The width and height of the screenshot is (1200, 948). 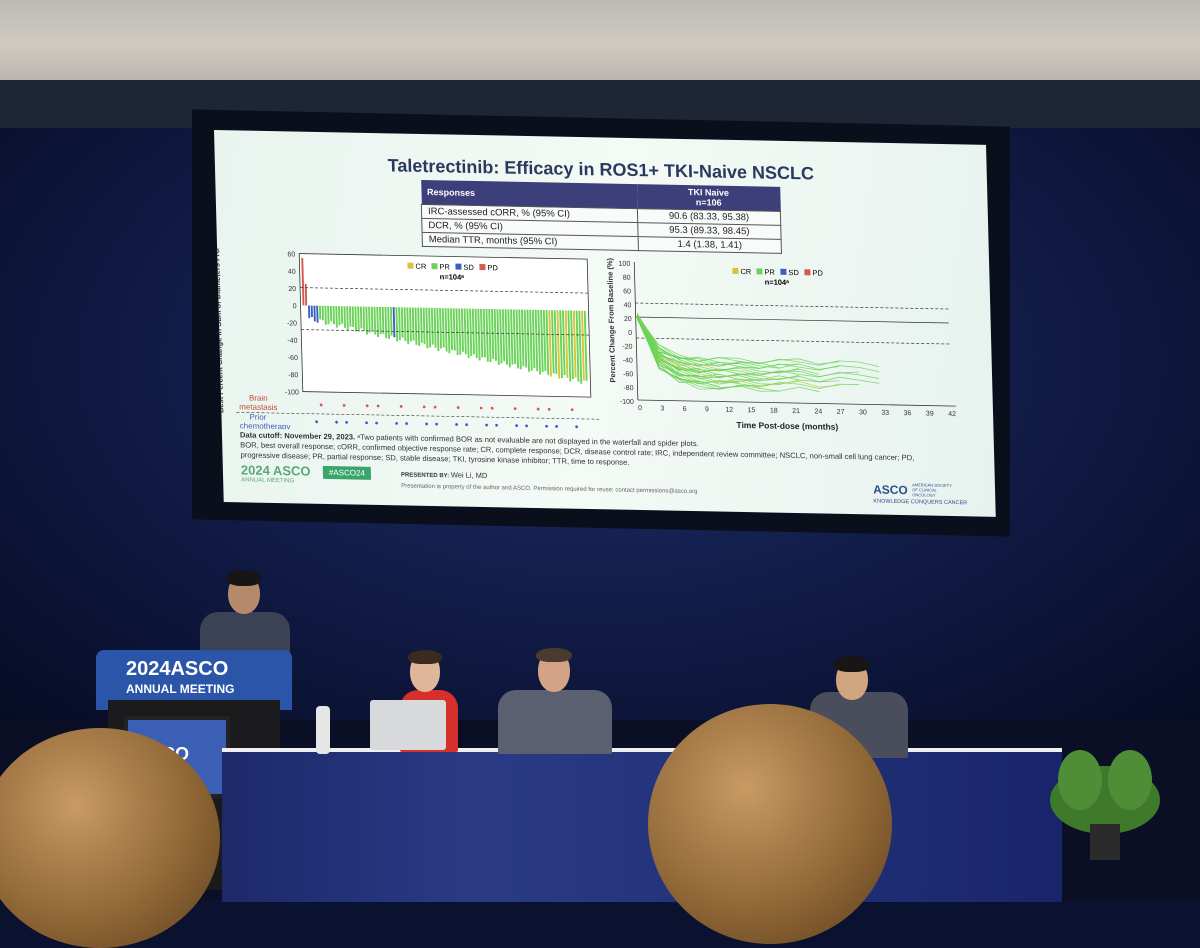 I want to click on spider-xtick: 12, so click(x=729, y=410).